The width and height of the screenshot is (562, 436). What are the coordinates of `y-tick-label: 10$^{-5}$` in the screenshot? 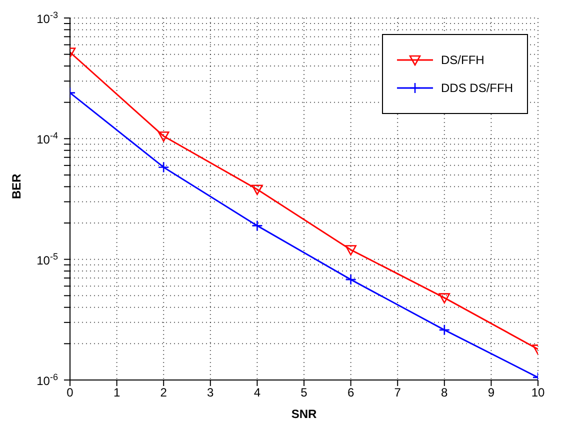 It's located at (47, 259).